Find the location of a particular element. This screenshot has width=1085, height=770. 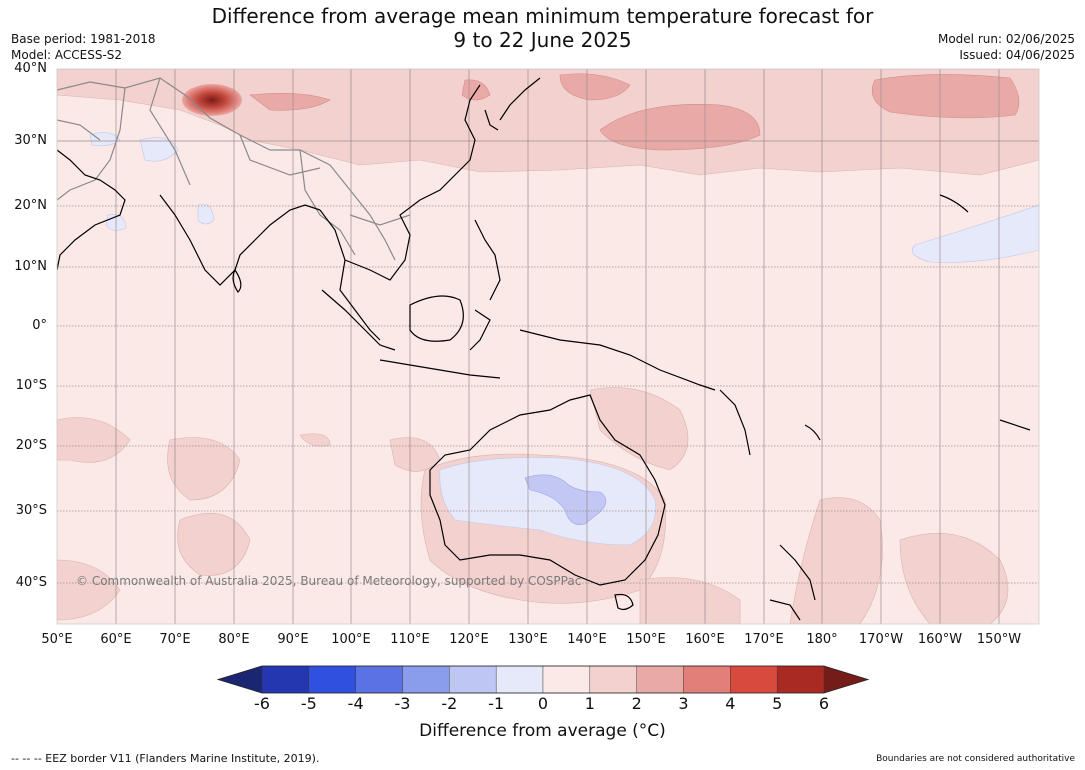

lon-label-160w: 160°W is located at coordinates (940, 639).